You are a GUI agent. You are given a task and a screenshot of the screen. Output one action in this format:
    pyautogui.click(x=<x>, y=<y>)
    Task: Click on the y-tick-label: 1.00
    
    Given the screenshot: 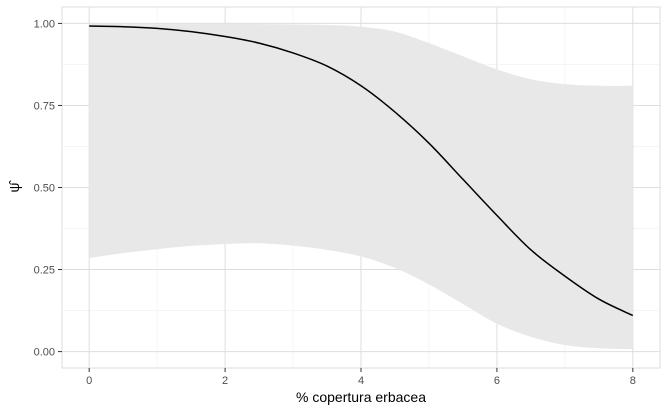 What is the action you would take?
    pyautogui.click(x=44, y=24)
    